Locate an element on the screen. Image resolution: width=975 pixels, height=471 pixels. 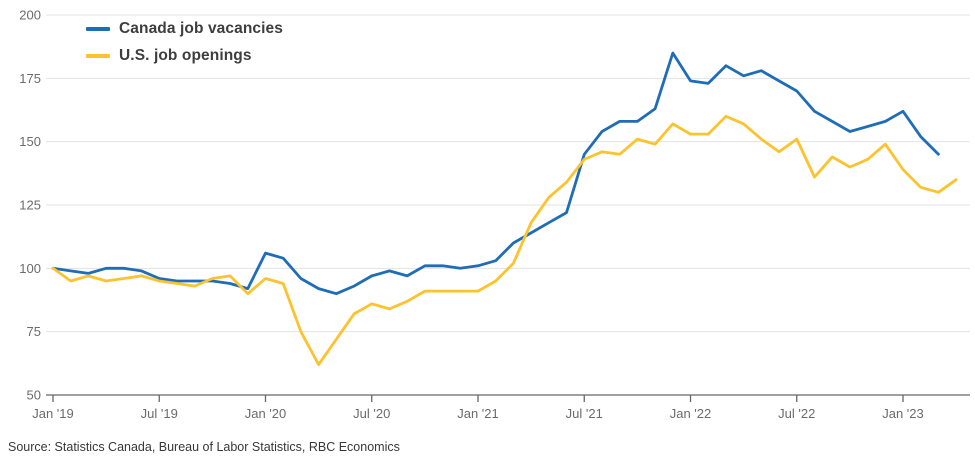
x-axis-label: Jan '22 is located at coordinates (691, 413).